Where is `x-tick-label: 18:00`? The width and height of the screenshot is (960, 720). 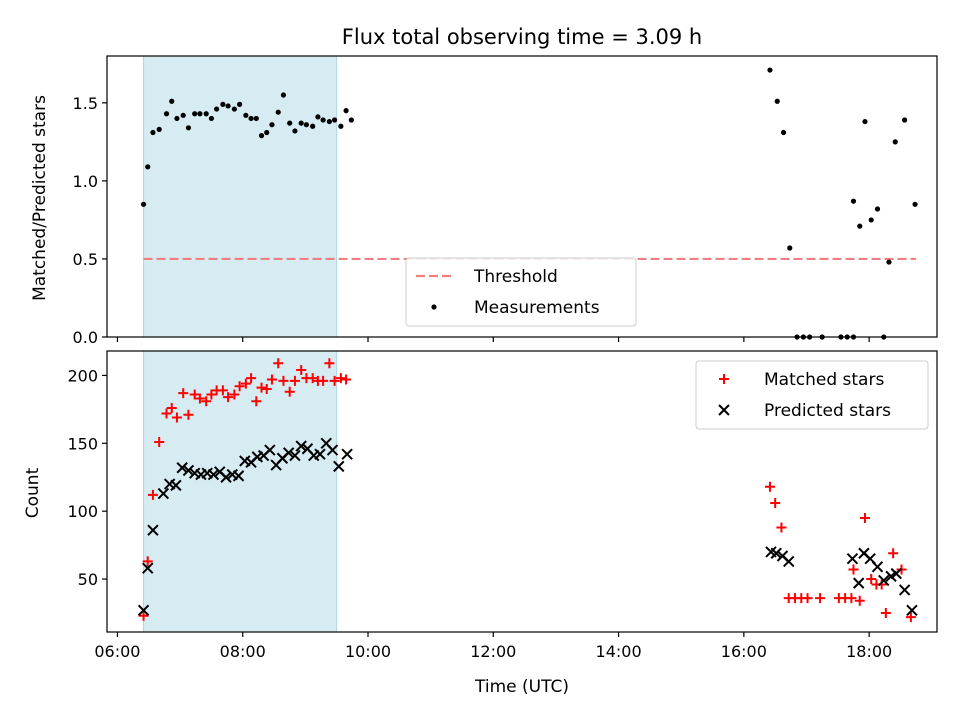 x-tick-label: 18:00 is located at coordinates (869, 651).